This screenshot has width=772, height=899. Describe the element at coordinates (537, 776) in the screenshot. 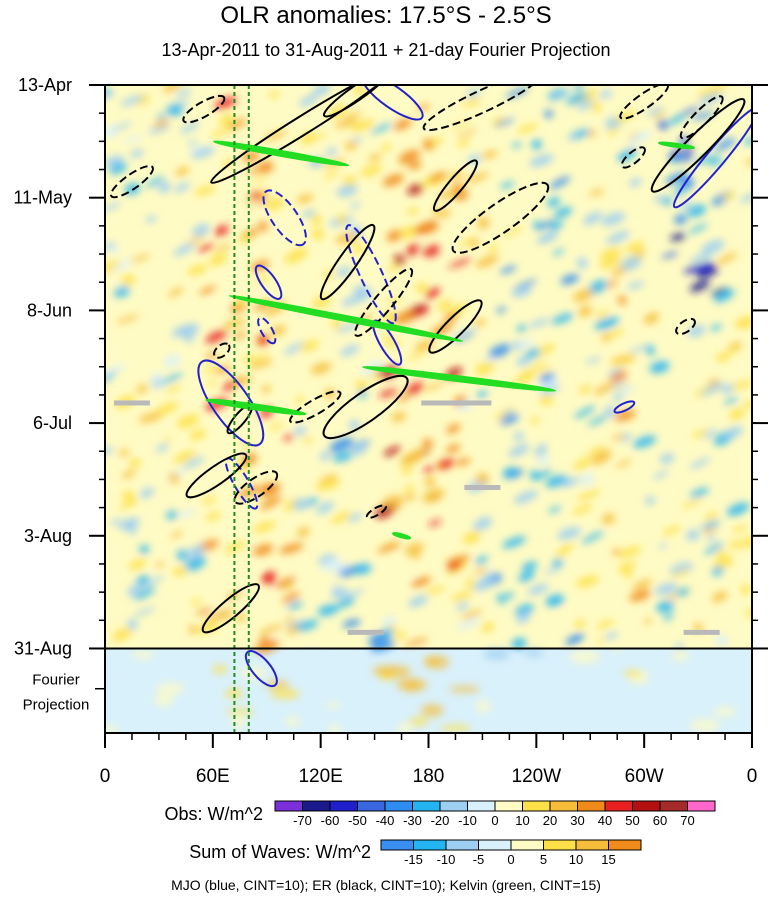

I see `x-tick-label: 120W` at that location.